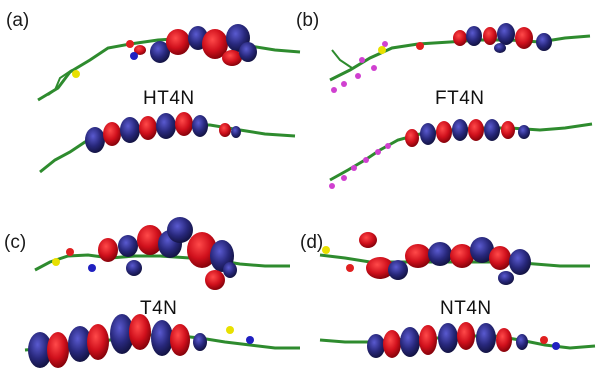  Describe the element at coordinates (312, 242) in the screenshot. I see `panel-d-label: (d)` at that location.